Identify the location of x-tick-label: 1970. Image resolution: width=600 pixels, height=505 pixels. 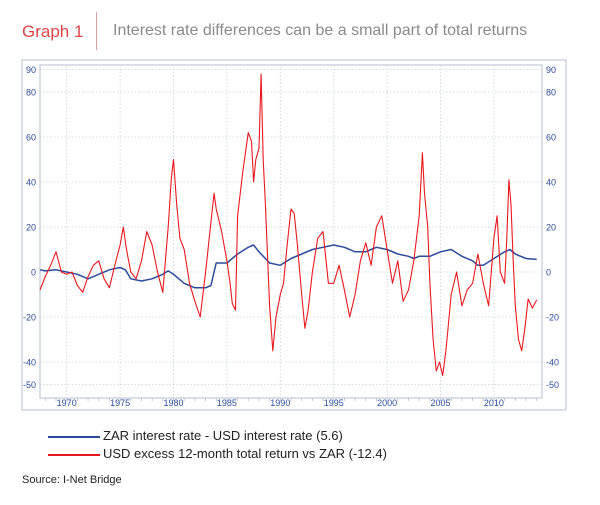
(67, 403).